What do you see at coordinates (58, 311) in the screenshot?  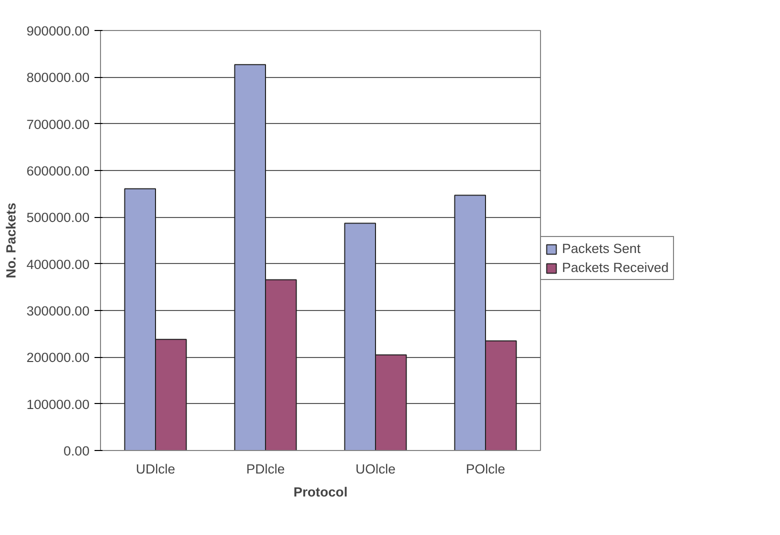 I see `y-tick-label: 300000.00` at bounding box center [58, 311].